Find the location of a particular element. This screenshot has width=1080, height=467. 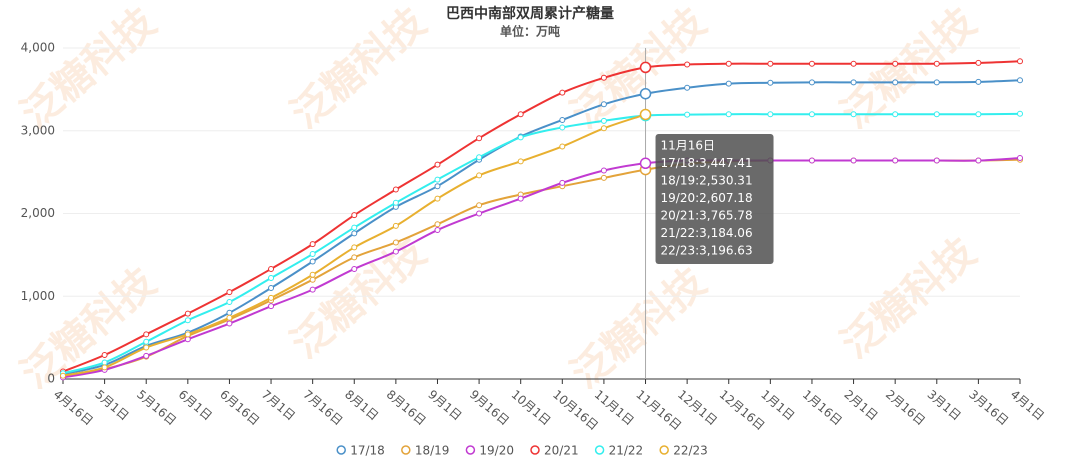

chart-title: 巴西中南部双周累计产糖量 is located at coordinates (530, 13).